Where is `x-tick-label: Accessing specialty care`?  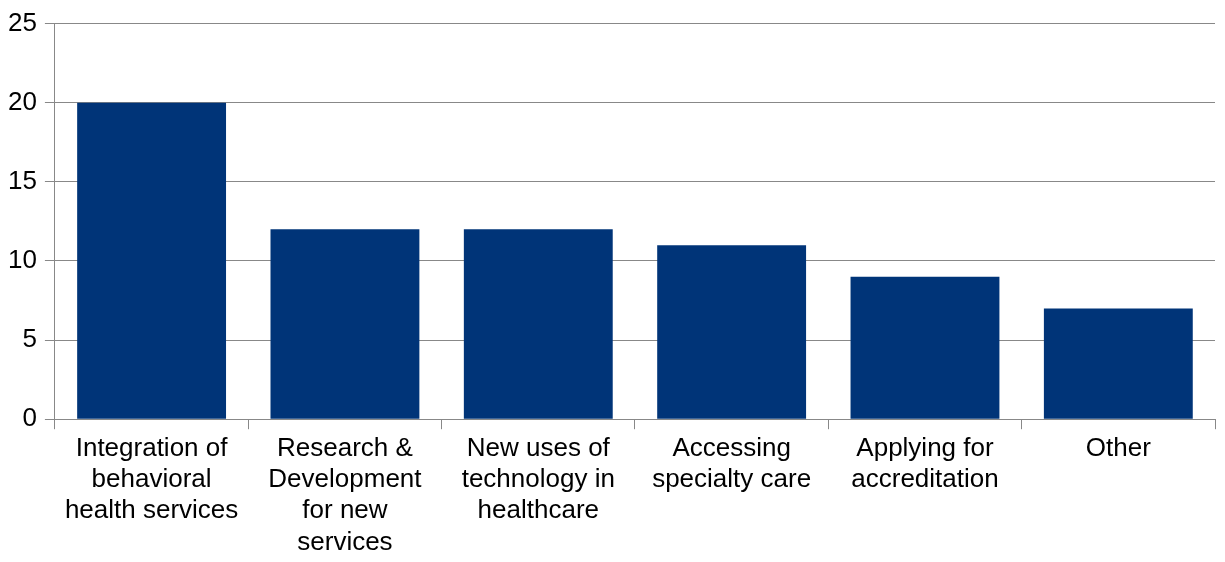
x-tick-label: Accessing specialty care is located at coordinates (732, 462).